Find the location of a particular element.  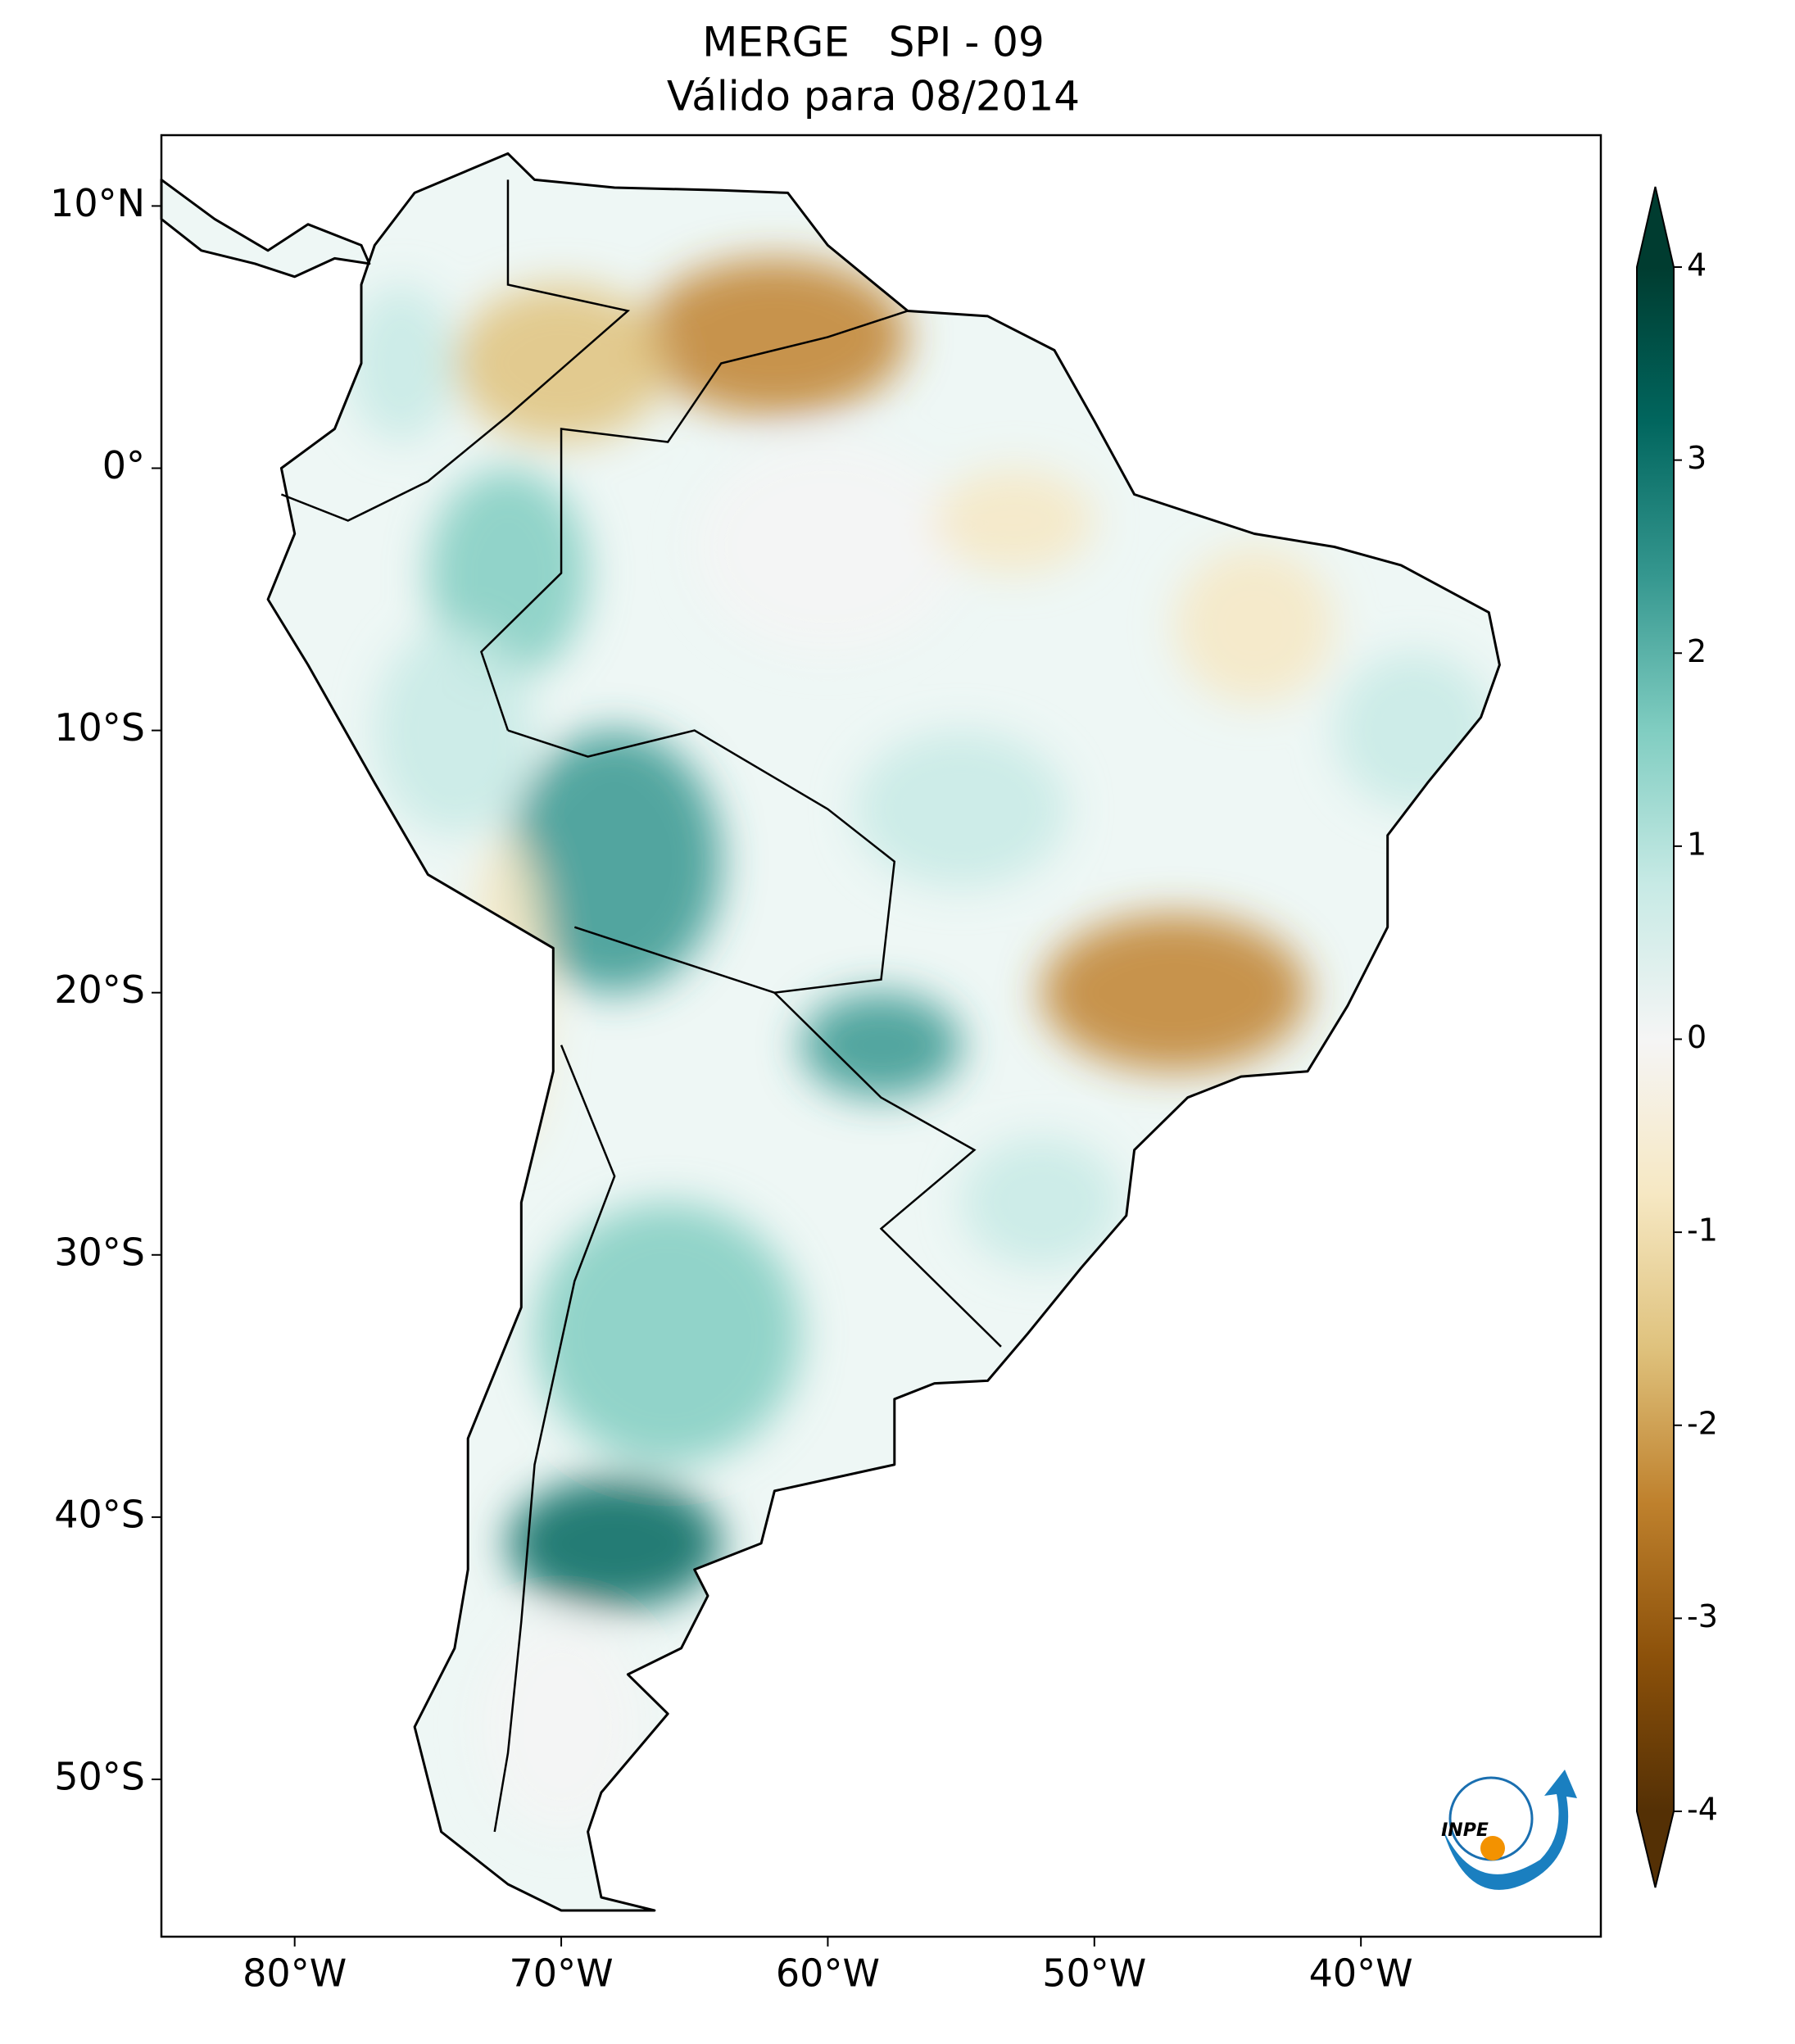

logo-swoosh is located at coordinates (1509, 1830).